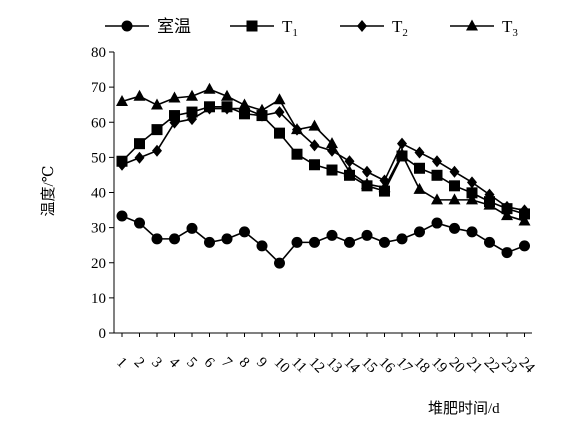  What do you see at coordinates (515, 33) in the screenshot?
I see `legend-label-subscript: 3` at bounding box center [515, 33].